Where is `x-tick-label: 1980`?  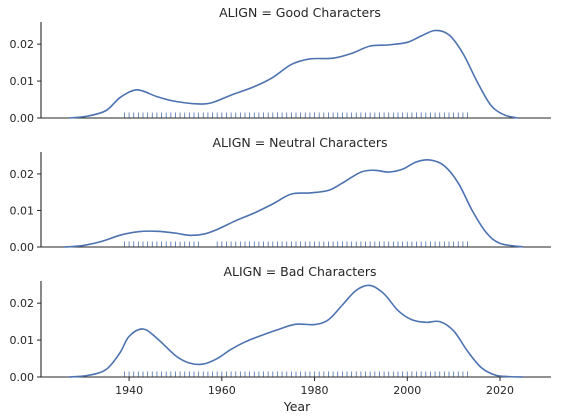 x-tick-label: 1980 is located at coordinates (315, 390).